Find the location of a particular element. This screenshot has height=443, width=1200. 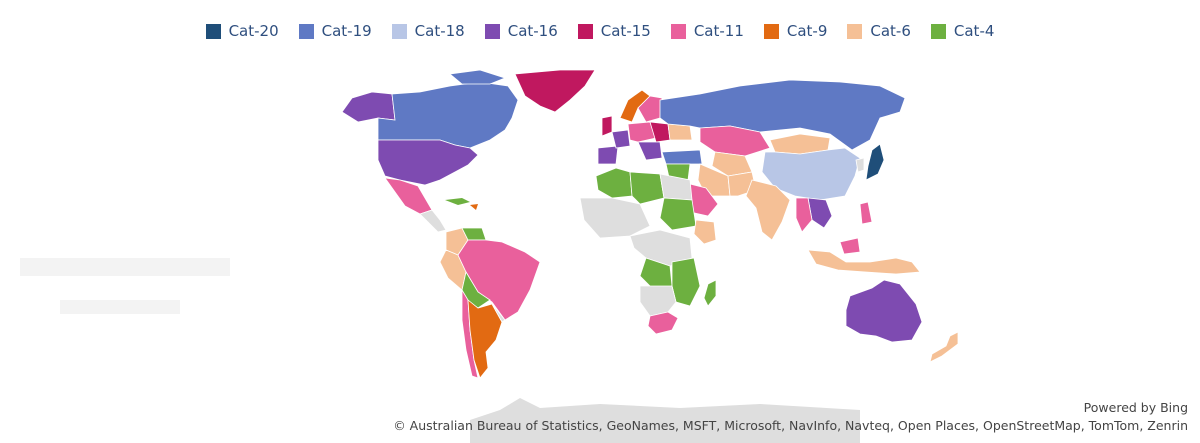

region-antarctica is located at coordinates (665, 420).